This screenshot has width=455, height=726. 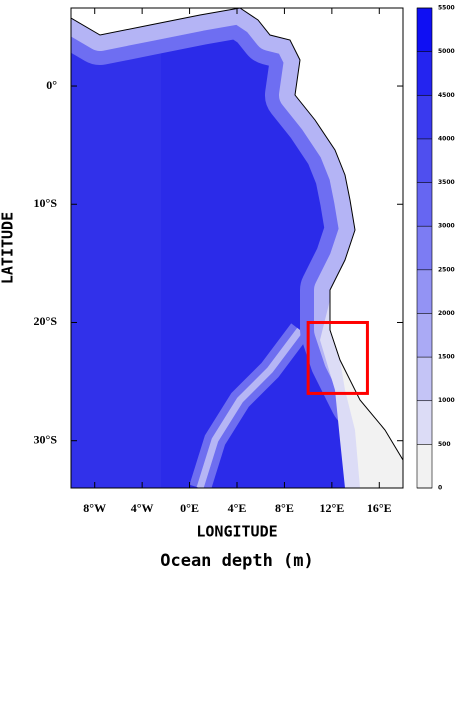 I want to click on ocean-west, so click(x=116, y=248).